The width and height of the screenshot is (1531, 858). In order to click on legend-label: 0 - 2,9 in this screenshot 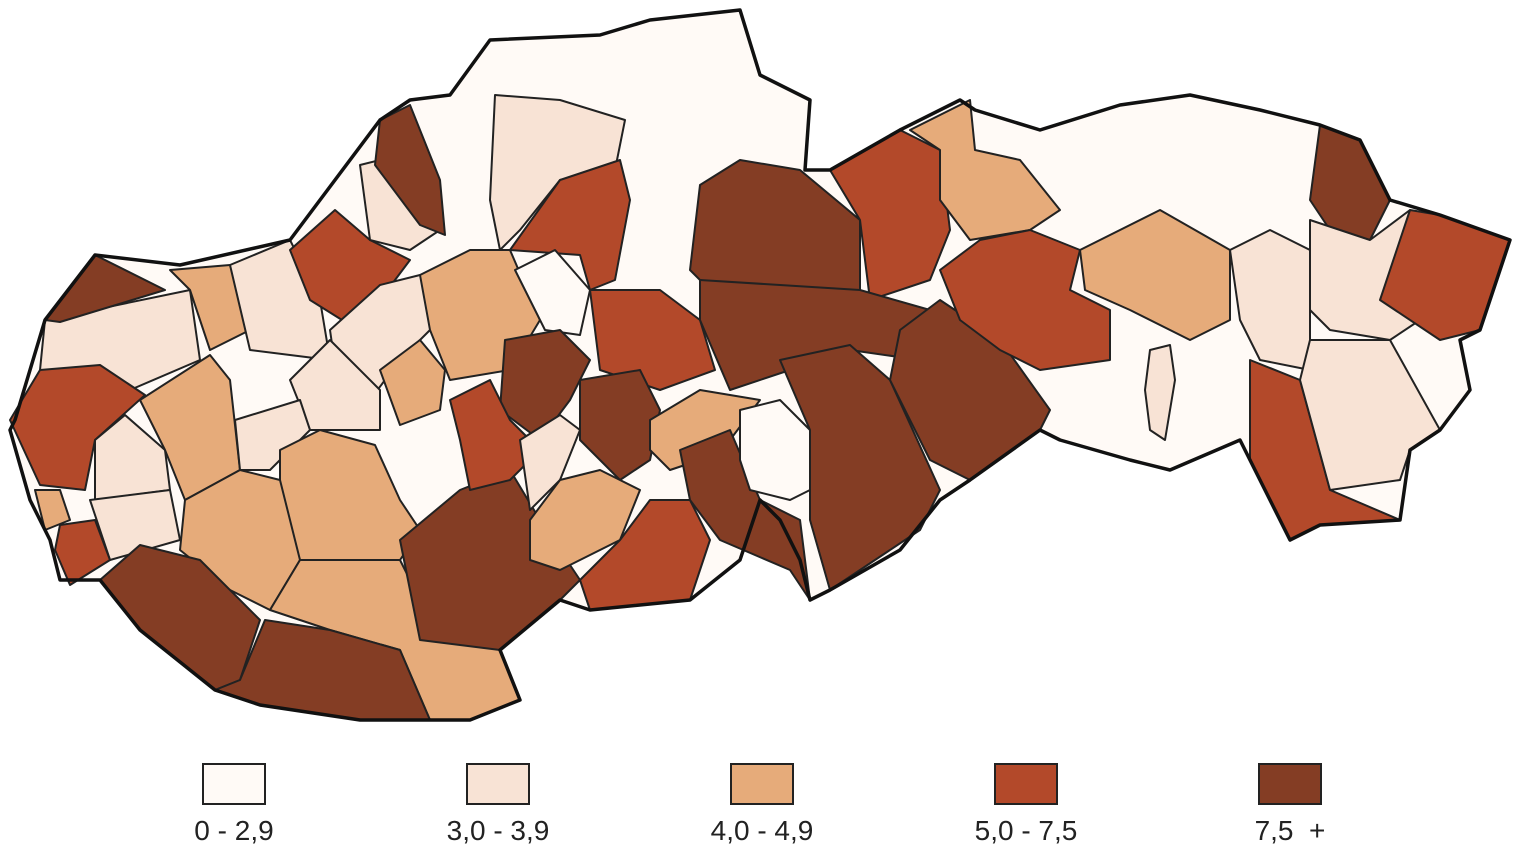, I will do `click(233, 830)`.